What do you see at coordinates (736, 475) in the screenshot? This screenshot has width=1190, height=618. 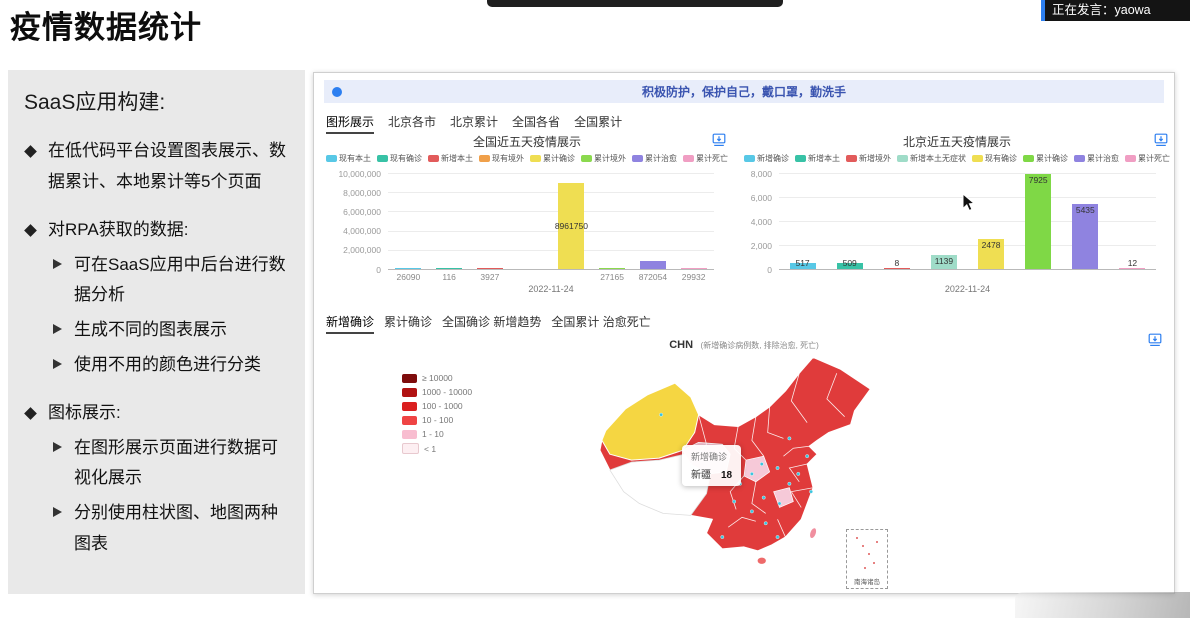 I see `city-markers` at bounding box center [736, 475].